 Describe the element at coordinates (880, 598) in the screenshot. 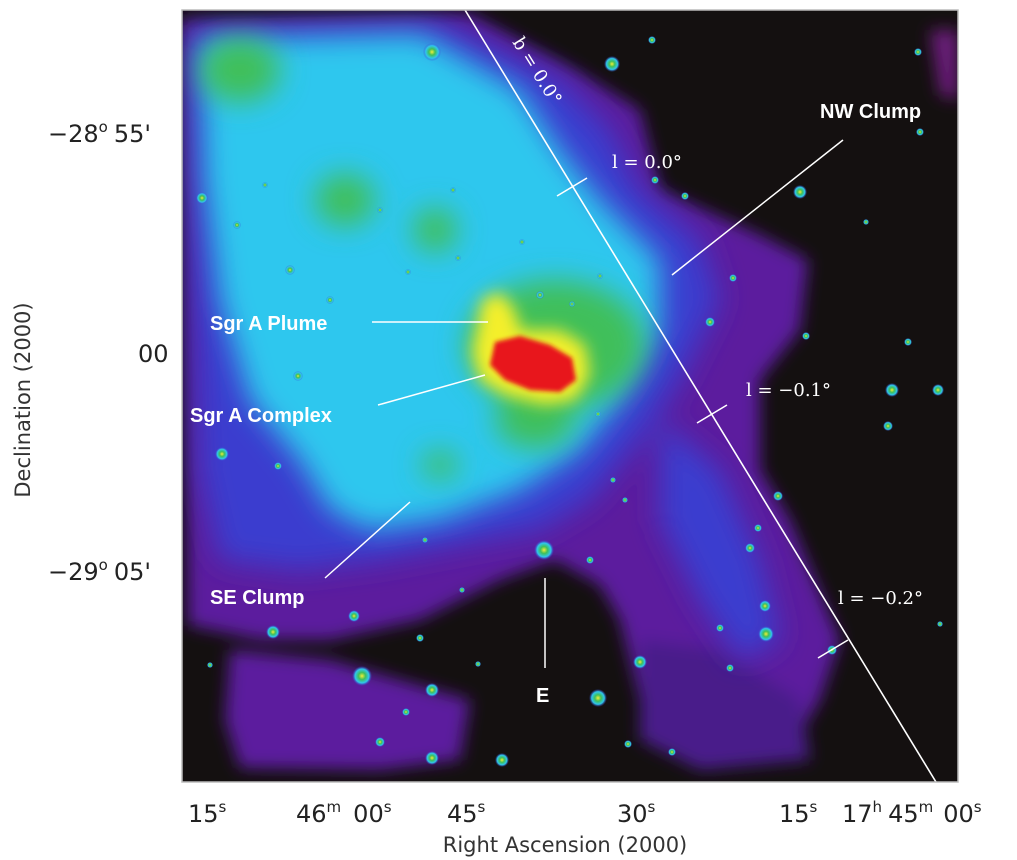

I see `l-minus-0.2-label: l = −0.2°` at that location.